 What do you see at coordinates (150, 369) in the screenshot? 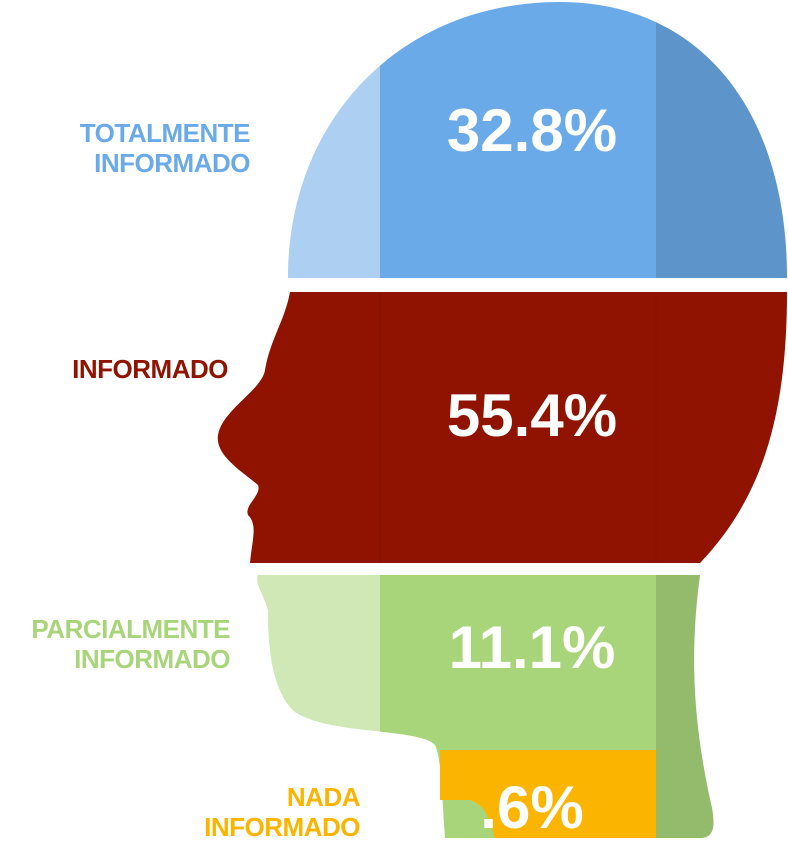
I see `category-label: INFORMADO` at bounding box center [150, 369].